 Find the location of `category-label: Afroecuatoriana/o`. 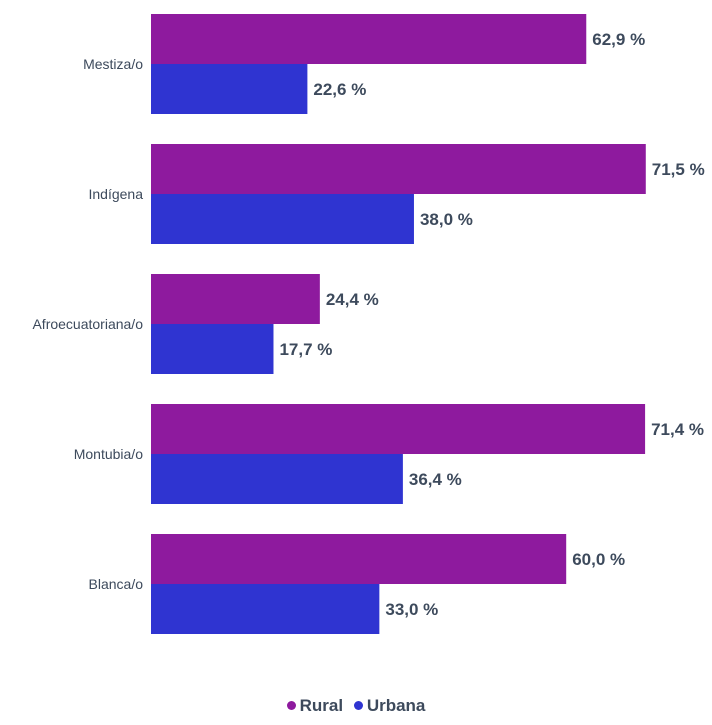

category-label: Afroecuatoriana/o is located at coordinates (87, 324).